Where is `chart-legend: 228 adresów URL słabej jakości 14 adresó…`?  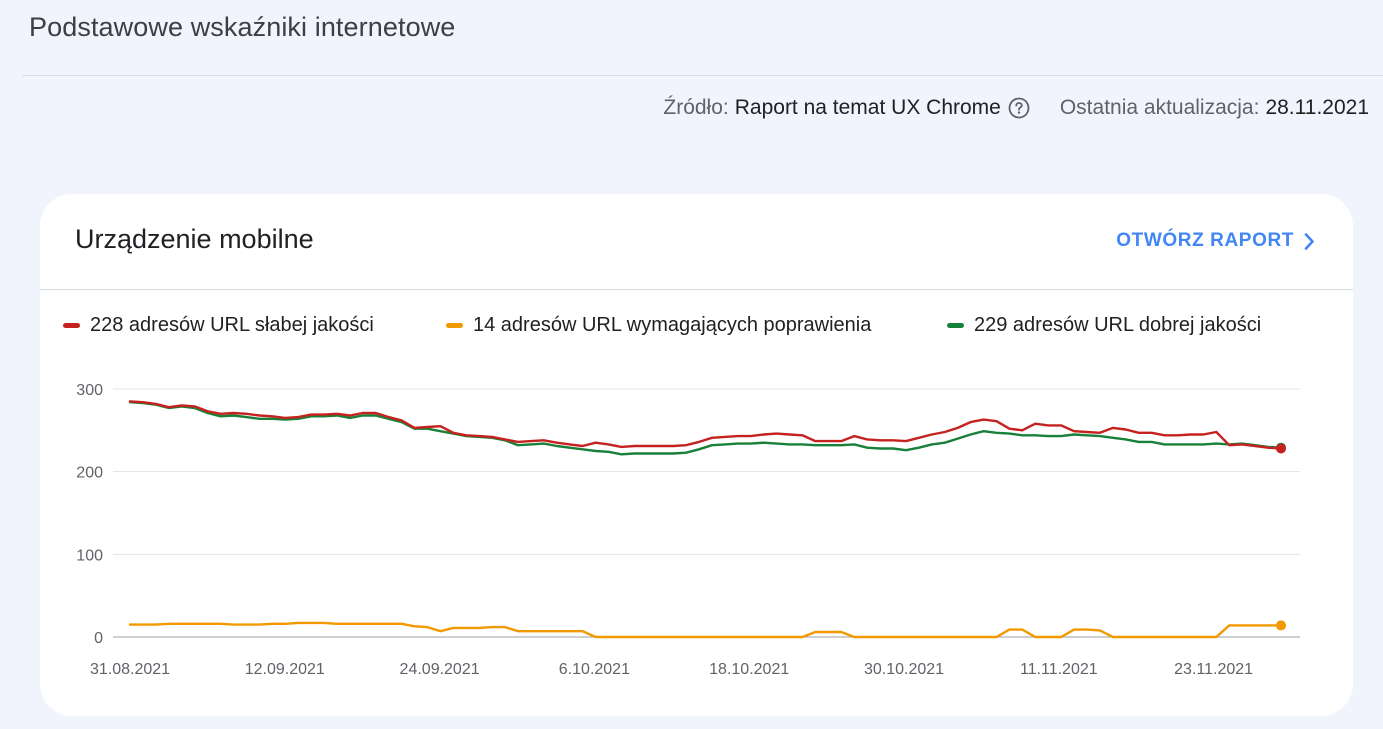
chart-legend: 228 adresów URL słabej jakości 14 adresó… is located at coordinates (696, 327).